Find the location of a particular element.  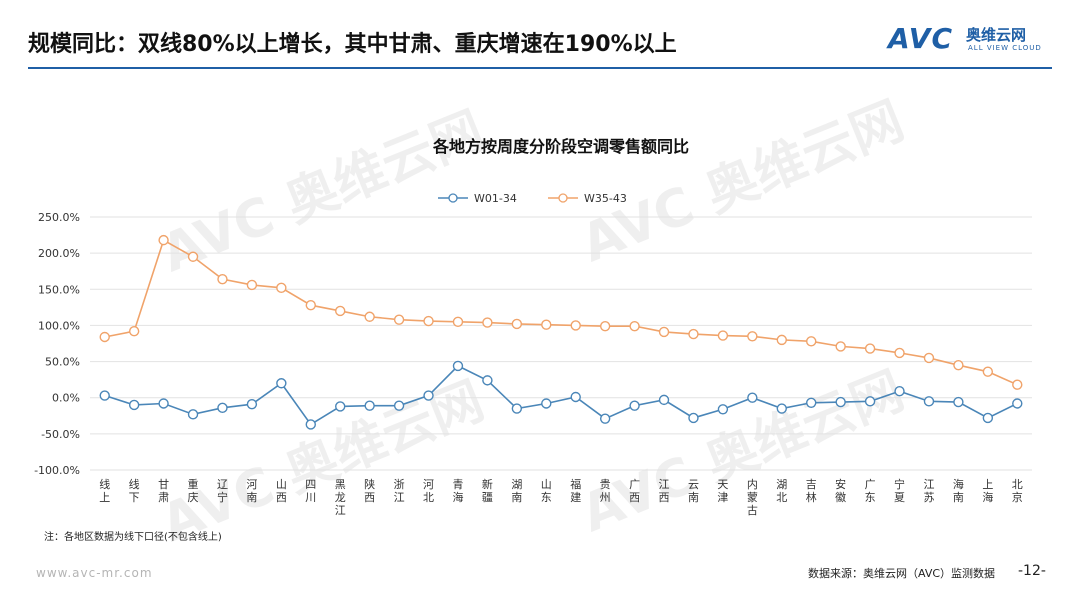

x-tick-label: 云南 is located at coordinates (693, 491).